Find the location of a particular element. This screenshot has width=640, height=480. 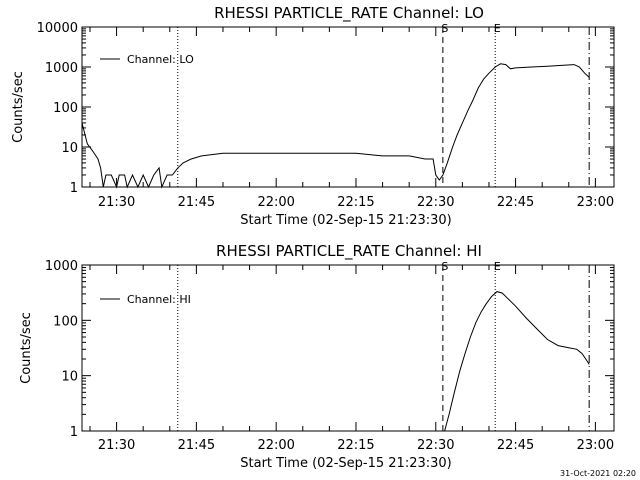

series is located at coordinates (517, 361).